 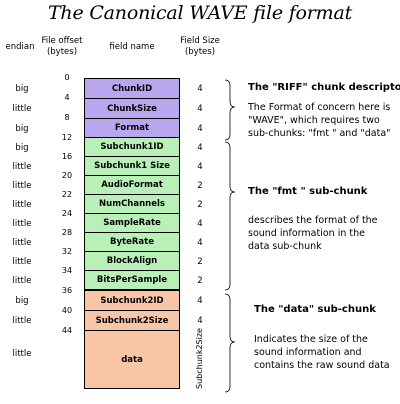 I want to click on header-field-size: Field Size (bytes), so click(x=200, y=46).